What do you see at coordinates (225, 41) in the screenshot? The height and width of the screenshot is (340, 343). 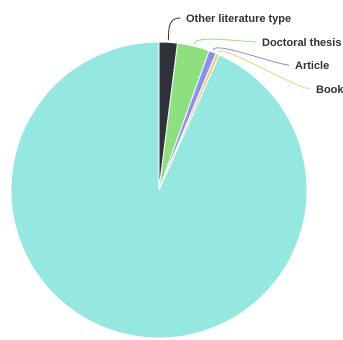 I see `callout-line-doctoral-thesis` at bounding box center [225, 41].